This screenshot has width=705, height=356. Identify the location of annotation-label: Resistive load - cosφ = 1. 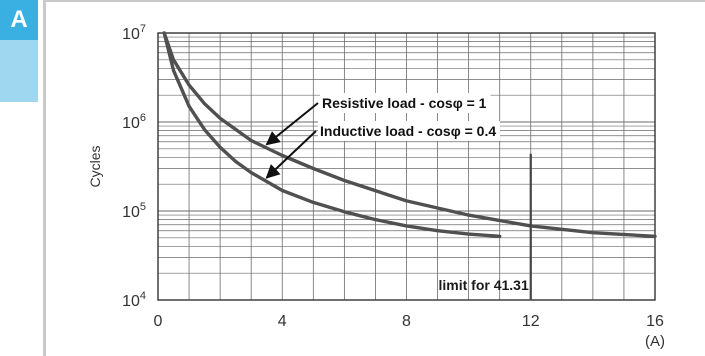
(404, 103).